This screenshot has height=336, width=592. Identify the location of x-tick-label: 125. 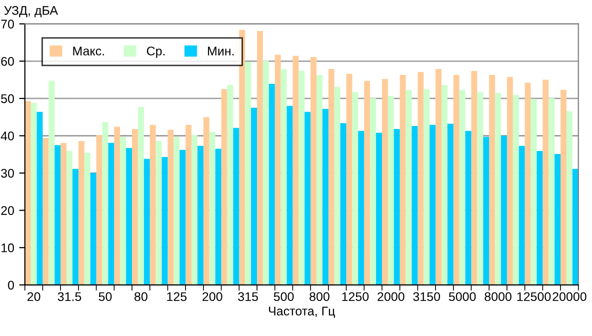
(177, 297).